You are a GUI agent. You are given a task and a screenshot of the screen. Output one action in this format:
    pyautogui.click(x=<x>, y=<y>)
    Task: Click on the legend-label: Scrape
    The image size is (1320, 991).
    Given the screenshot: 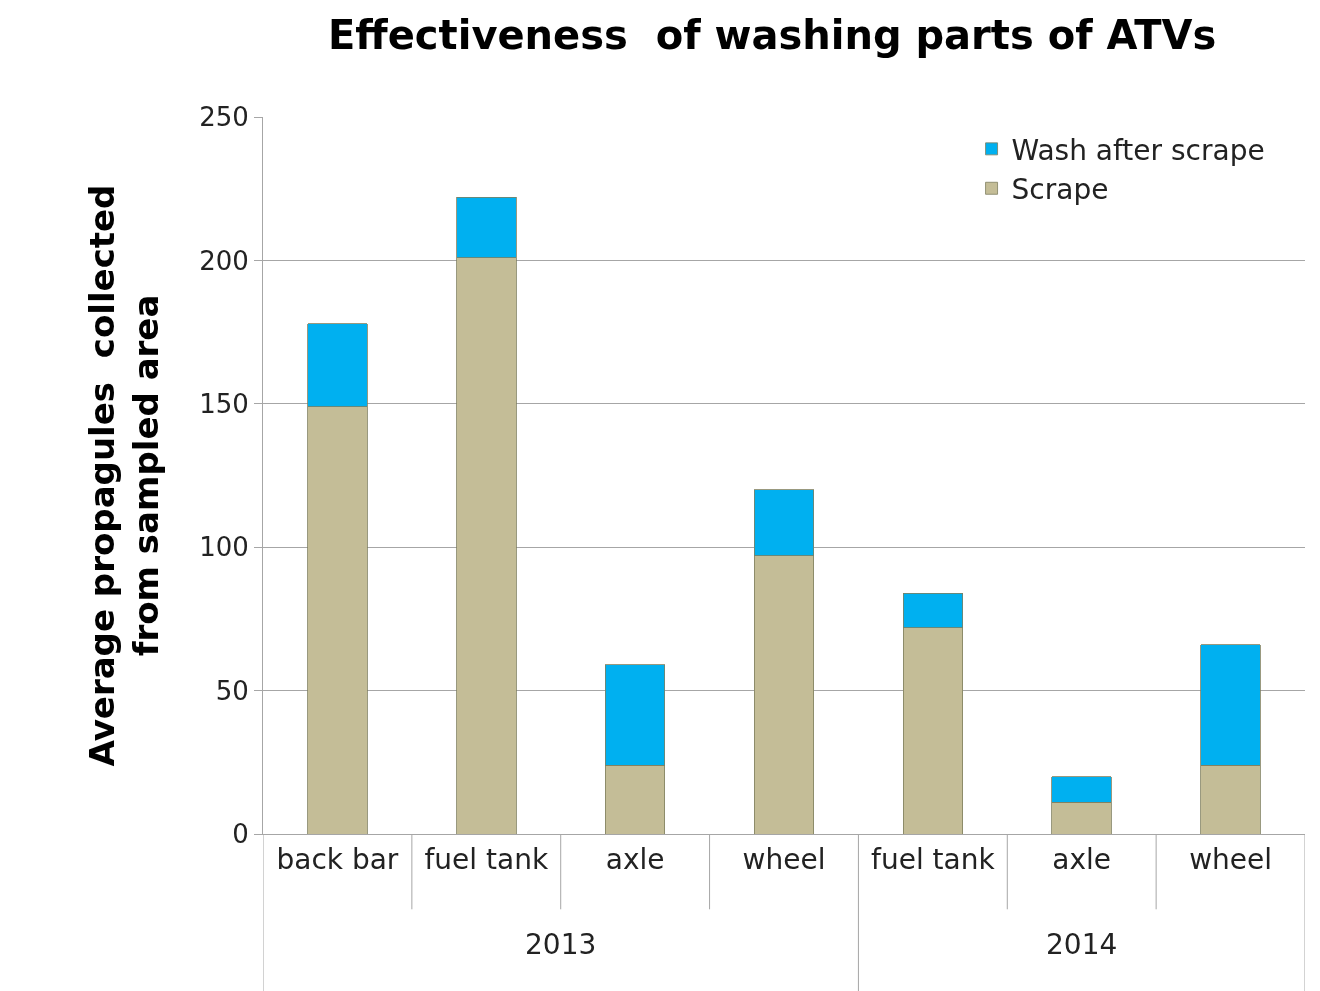 What is the action you would take?
    pyautogui.click(x=1060, y=190)
    